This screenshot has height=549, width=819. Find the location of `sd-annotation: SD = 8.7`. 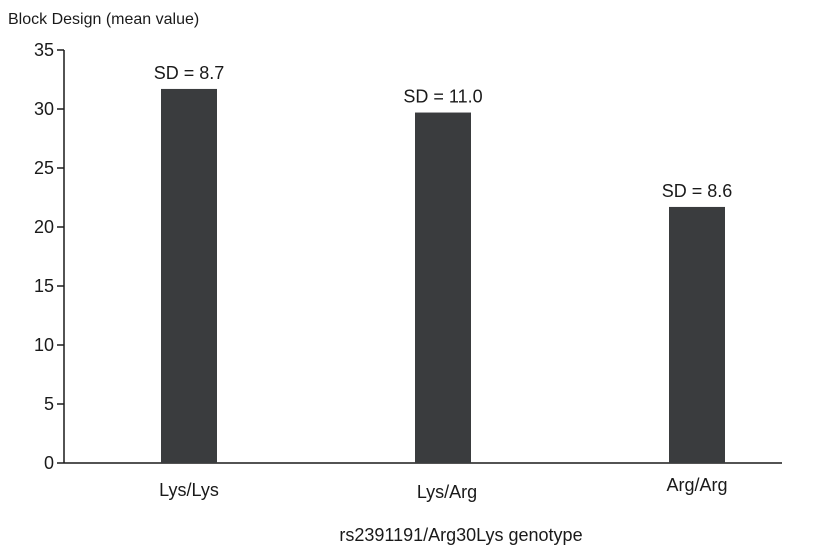

sd-annotation: SD = 8.7 is located at coordinates (189, 73).